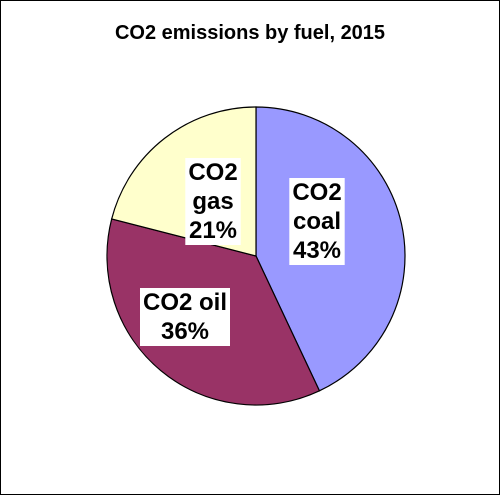 This screenshot has width=500, height=495. I want to click on data-label-line: 43%, so click(317, 250).